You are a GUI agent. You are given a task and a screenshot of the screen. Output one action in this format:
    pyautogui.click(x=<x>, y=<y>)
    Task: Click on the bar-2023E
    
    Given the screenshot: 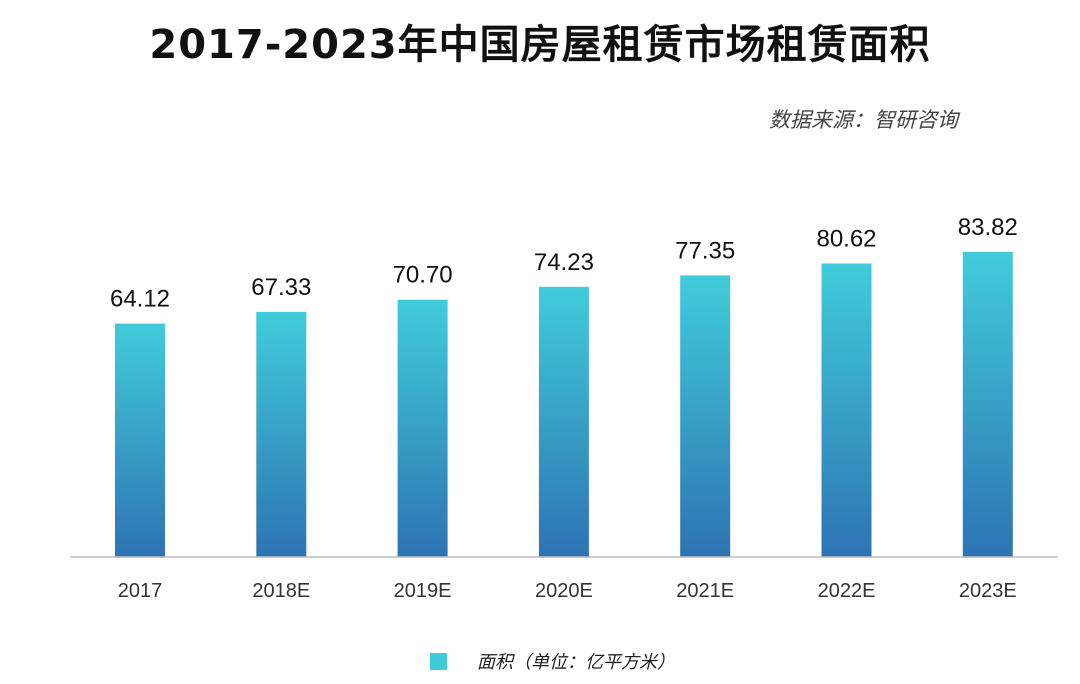 What is the action you would take?
    pyautogui.click(x=987, y=404)
    